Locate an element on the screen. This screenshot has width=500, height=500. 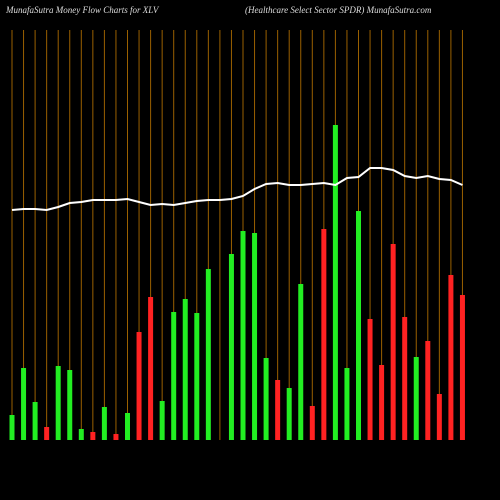
money-flow-line is located at coordinates (237, 189).